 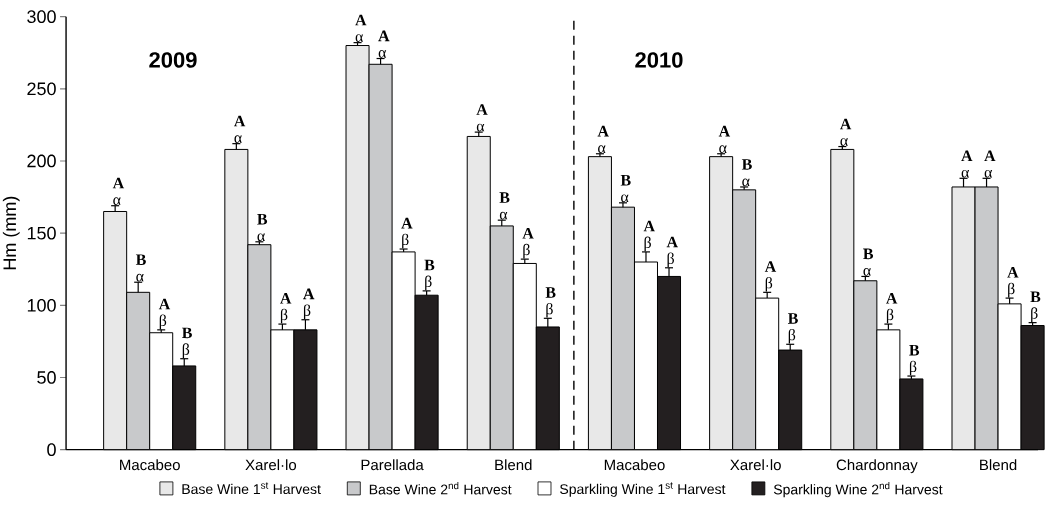 What do you see at coordinates (392, 465) in the screenshot?
I see `x-tick-label: Parellada` at bounding box center [392, 465].